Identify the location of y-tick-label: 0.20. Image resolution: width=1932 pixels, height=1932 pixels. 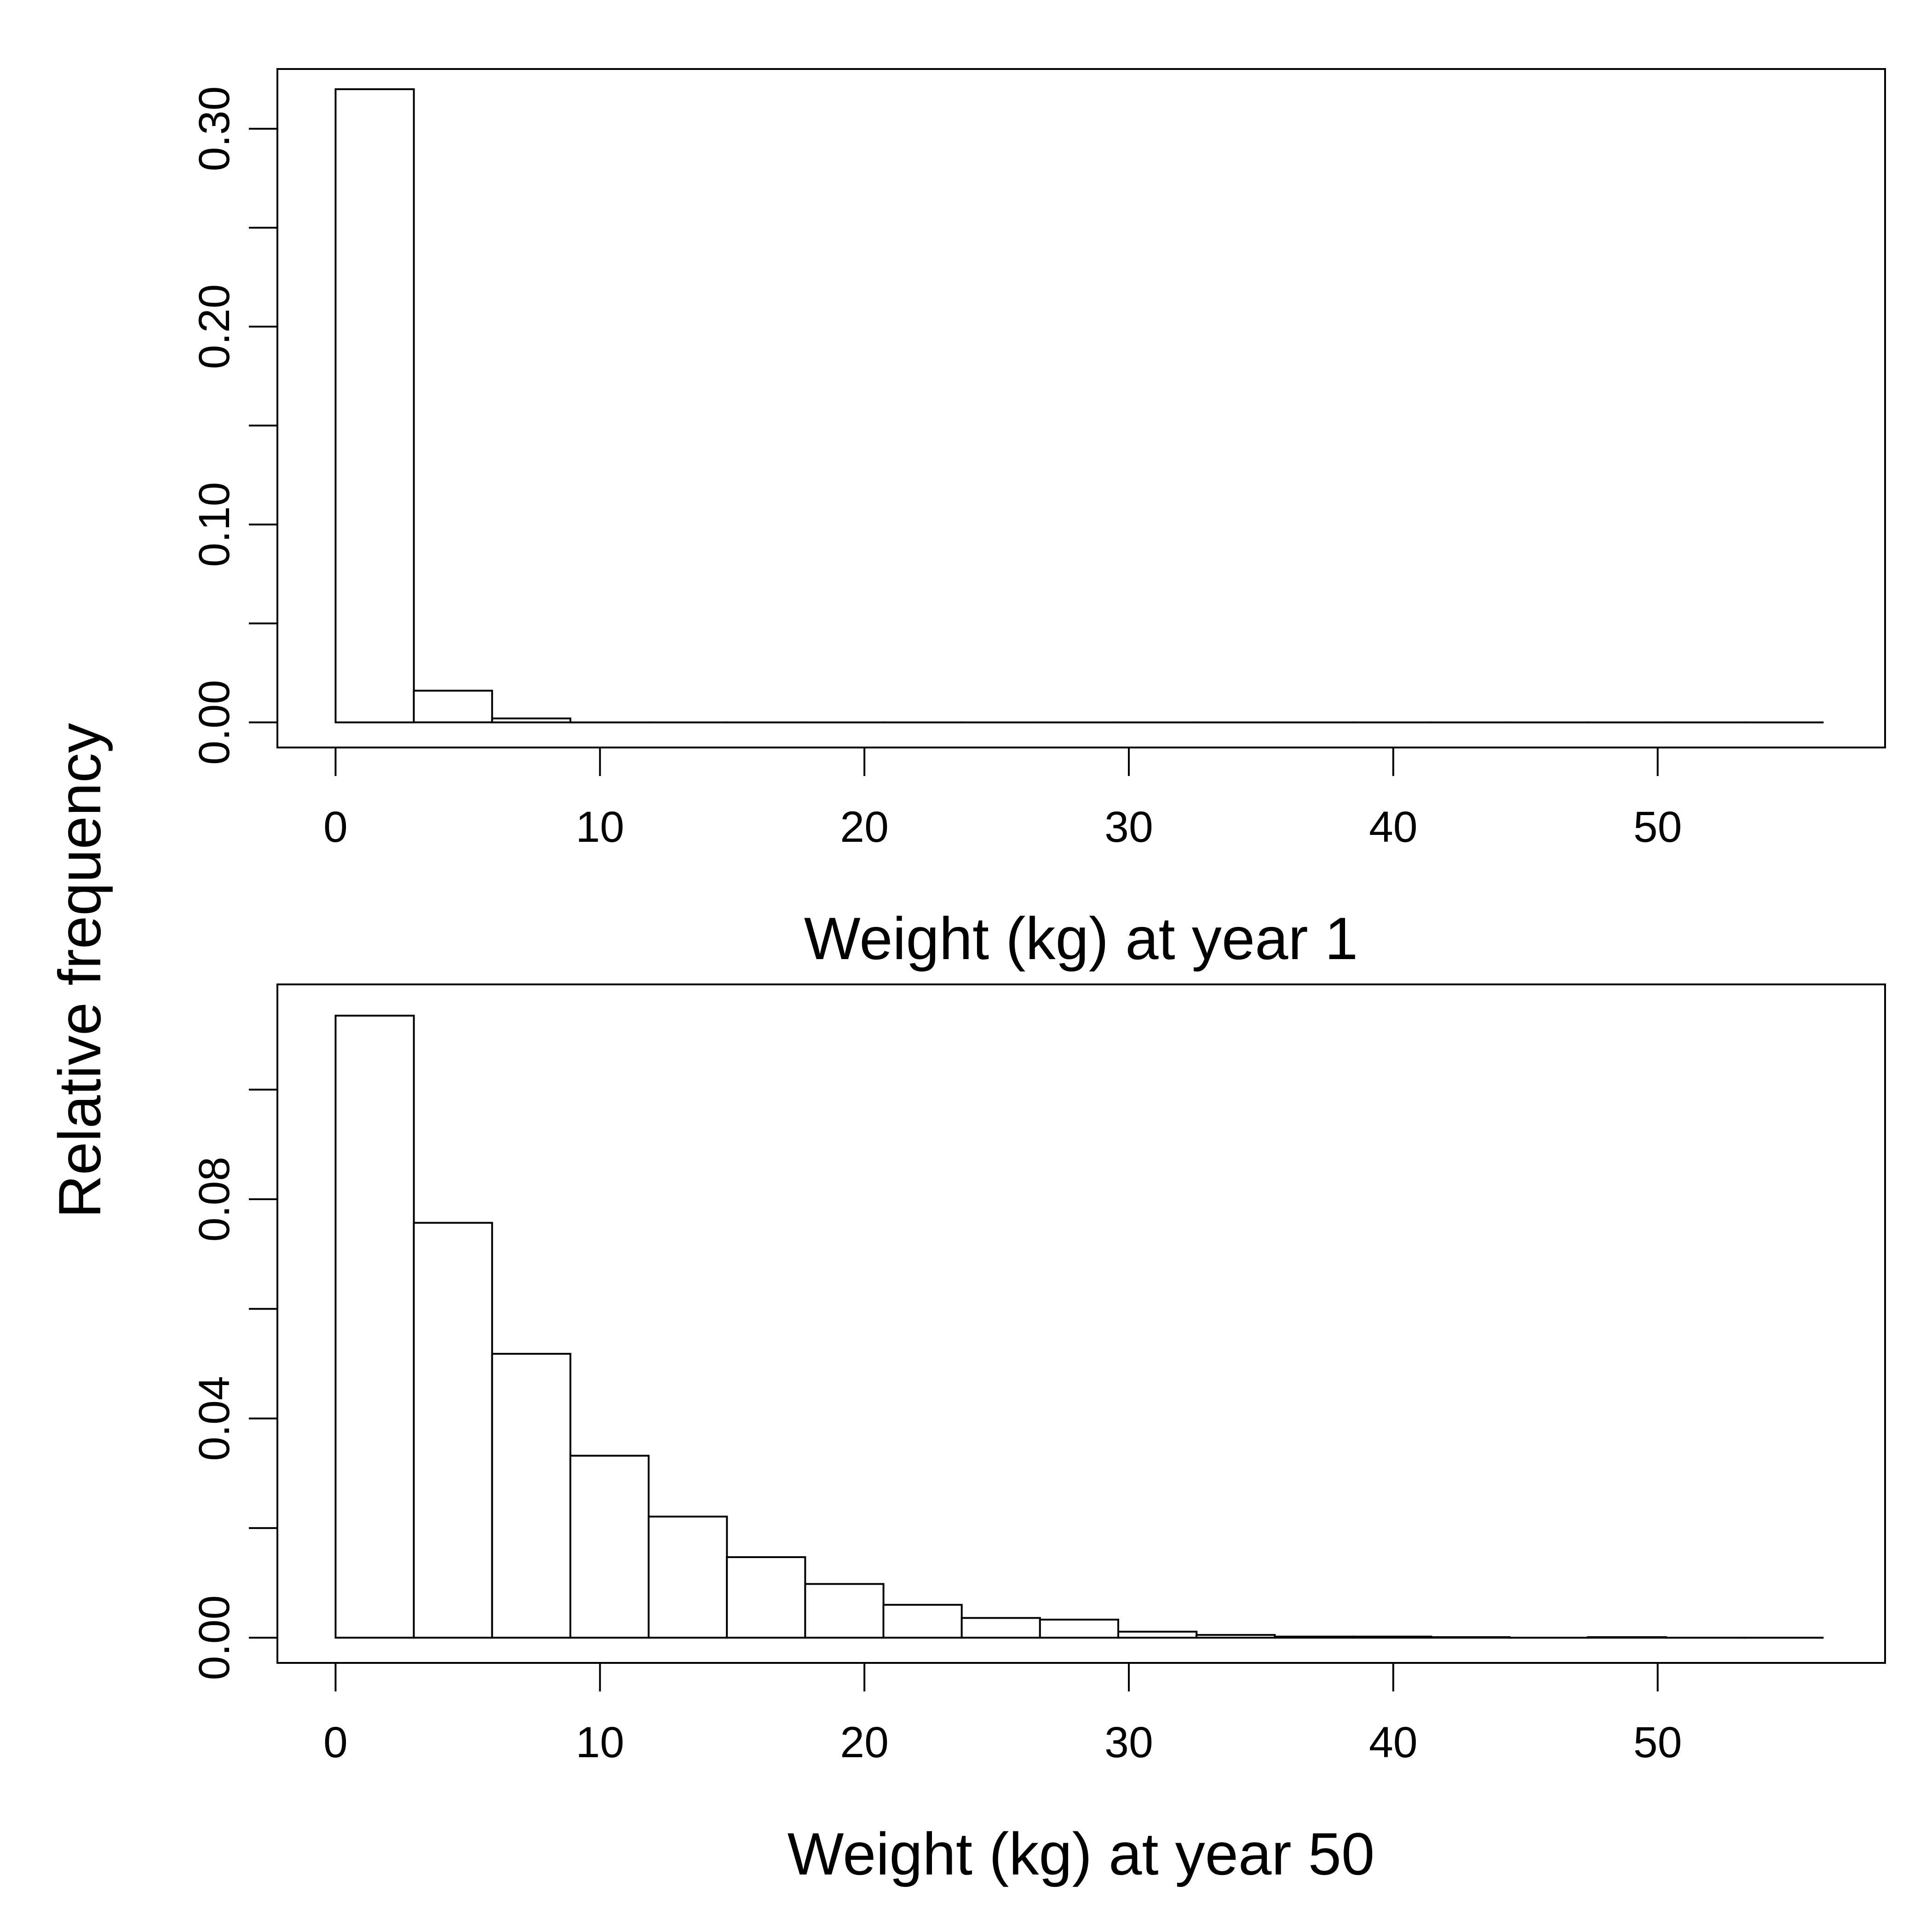
(214, 326).